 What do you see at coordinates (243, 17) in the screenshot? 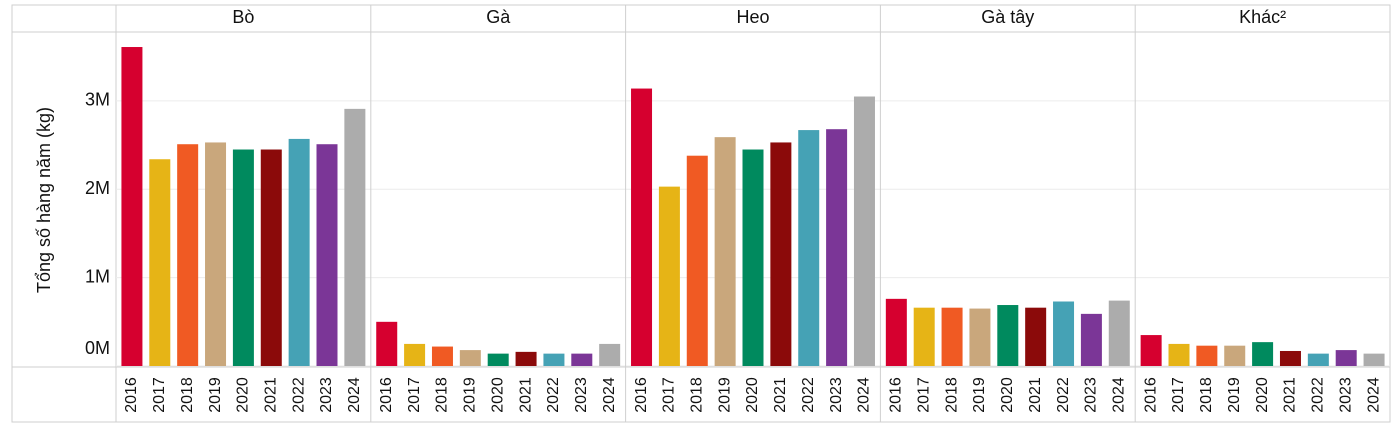
I see `facet-title: Bò` at bounding box center [243, 17].